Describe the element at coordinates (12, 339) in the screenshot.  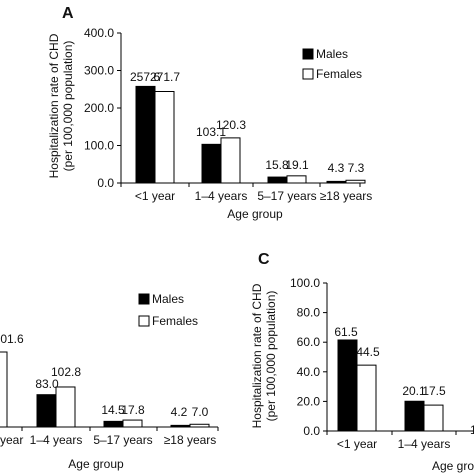
I see `data-label: 01.6` at that location.